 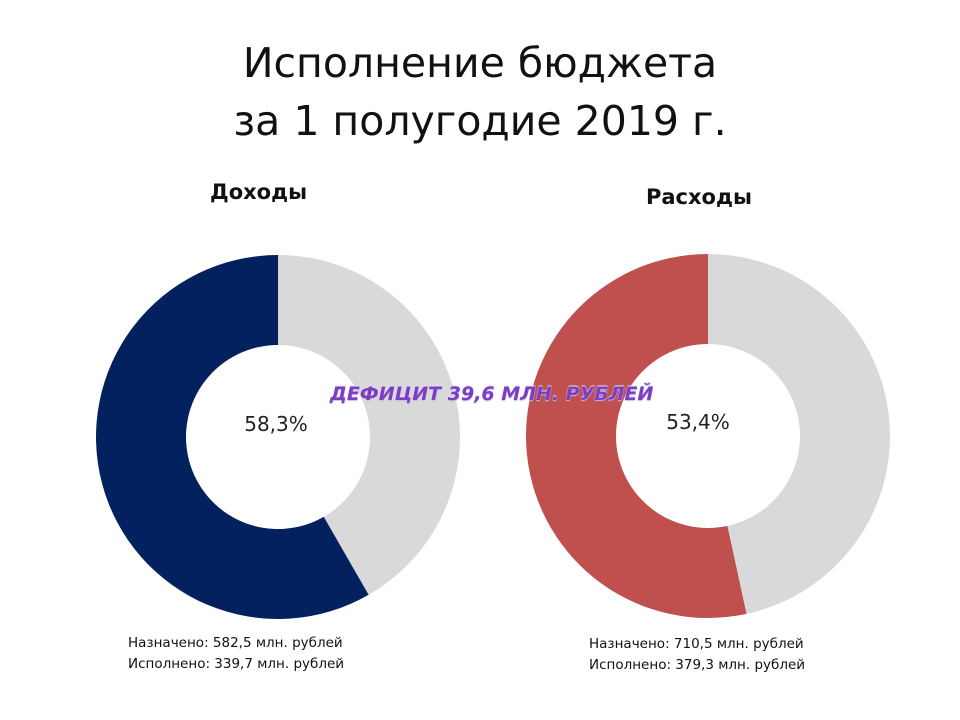 What do you see at coordinates (480, 121) in the screenshot?
I see `page-title-line-2: за 1 полугодие 2019 г.` at bounding box center [480, 121].